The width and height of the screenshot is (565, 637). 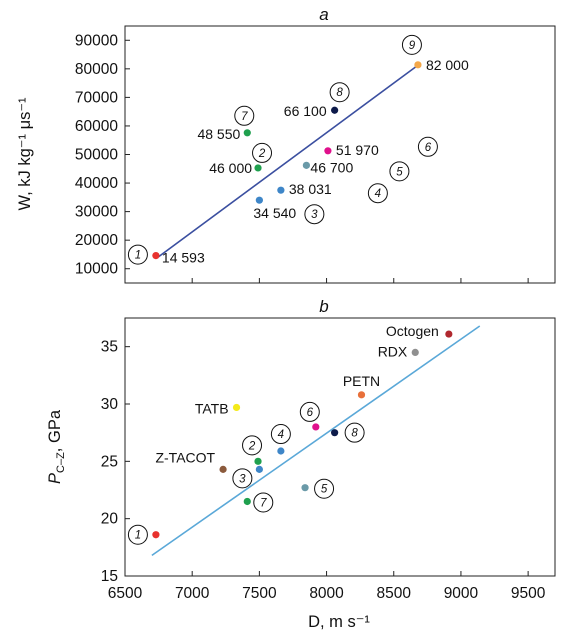 What do you see at coordinates (96, 126) in the screenshot?
I see `panel-a-y-tick-label: 60000` at bounding box center [96, 126].